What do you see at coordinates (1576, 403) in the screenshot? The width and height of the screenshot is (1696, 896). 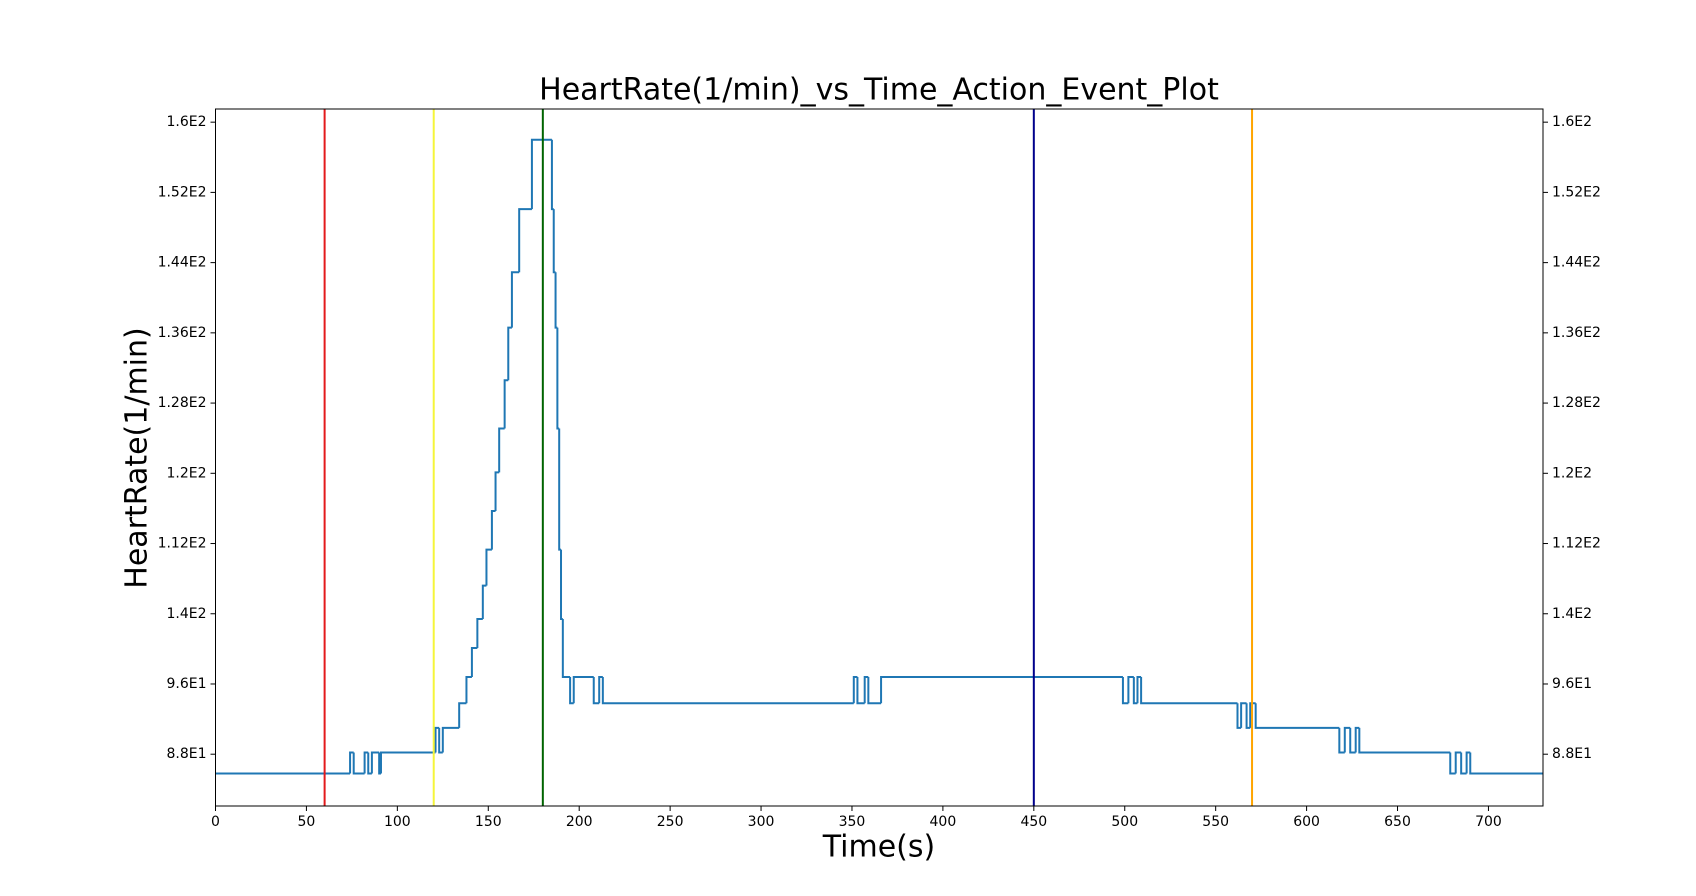 I see `y-tick-label-right: 1.28E2` at bounding box center [1576, 403].